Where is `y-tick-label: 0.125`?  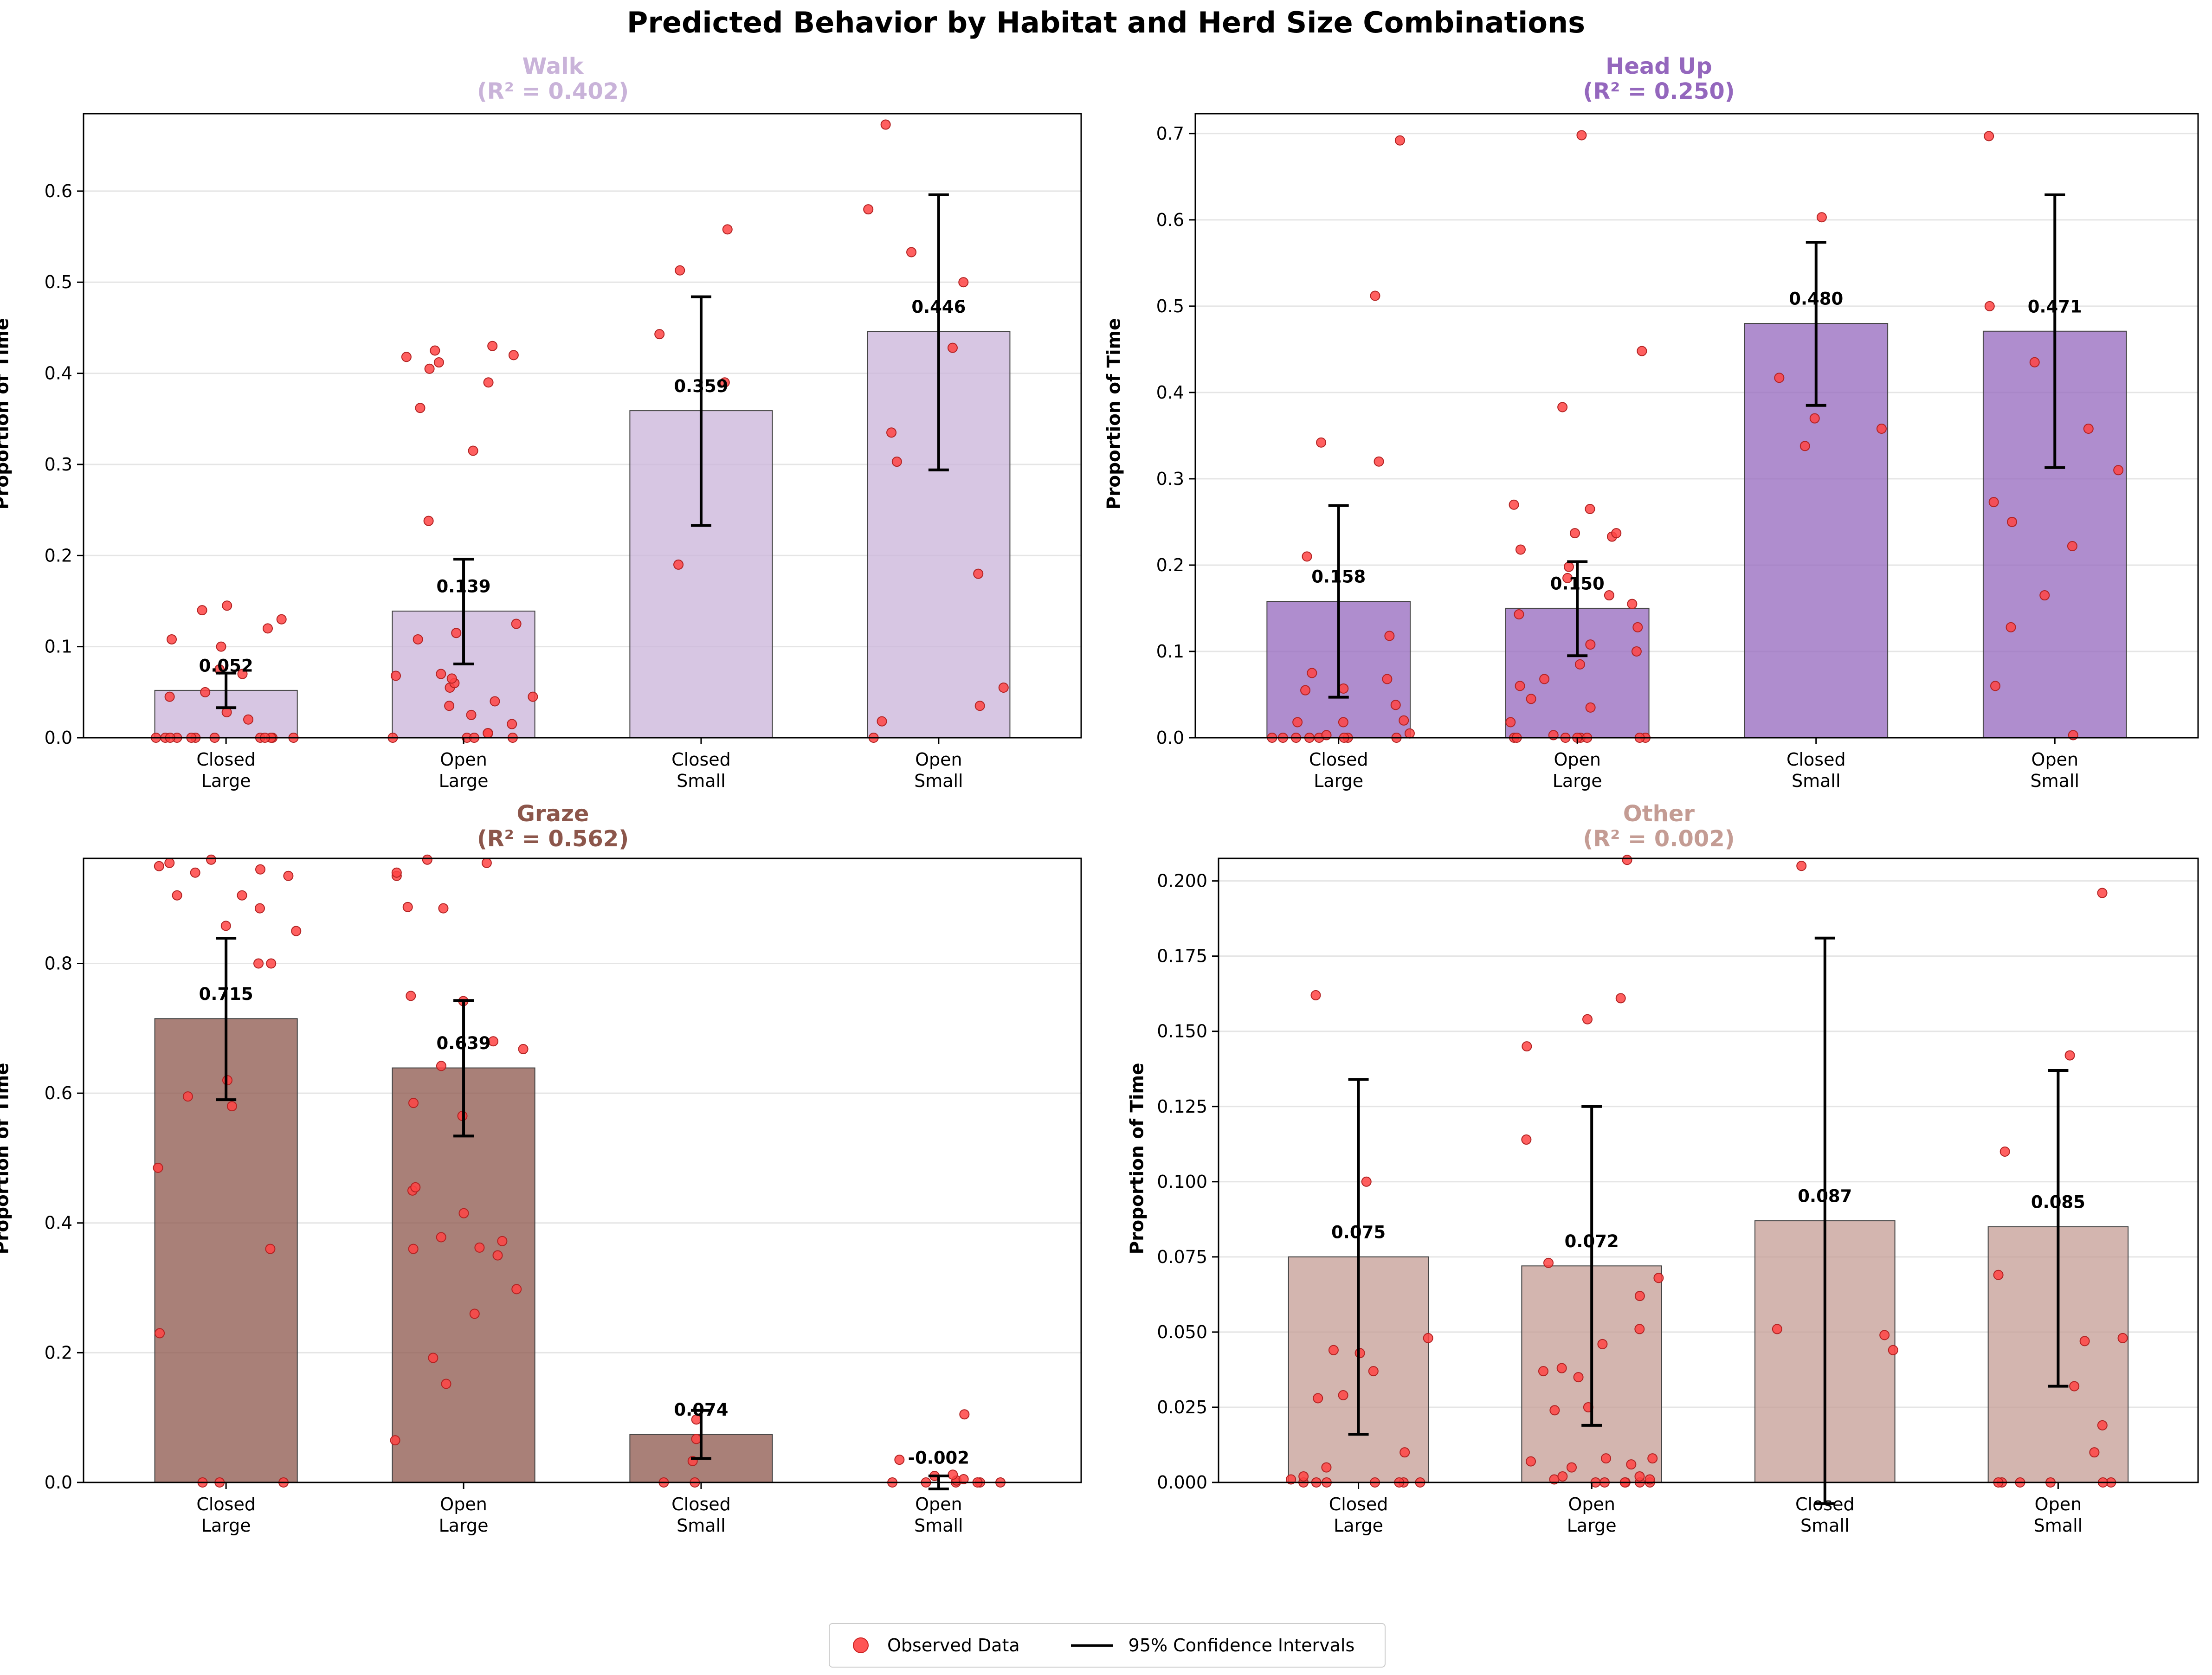
y-tick-label: 0.125 is located at coordinates (1182, 1106).